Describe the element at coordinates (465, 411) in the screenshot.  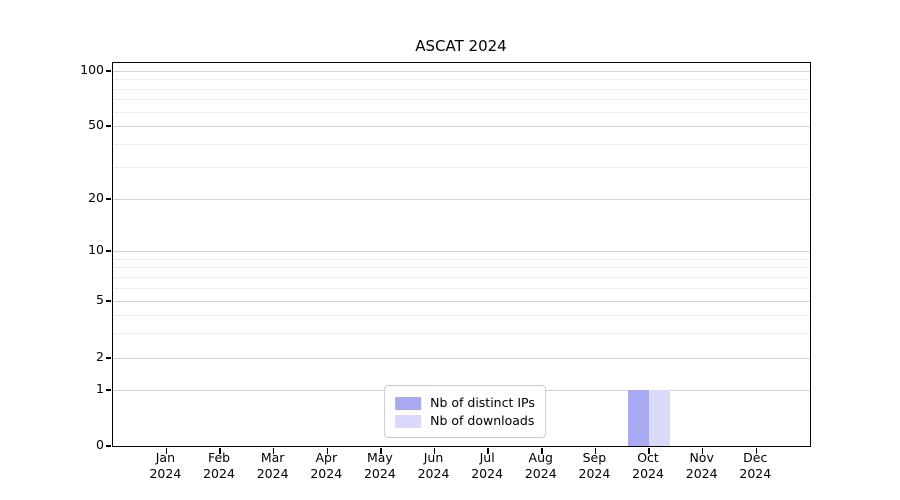
I see `legend: Nb of distinct IPs Nb of downloads` at that location.